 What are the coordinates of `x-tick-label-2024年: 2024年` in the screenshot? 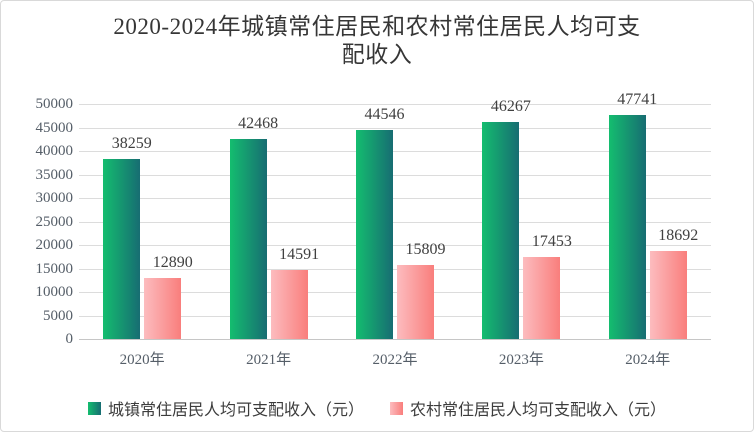 It's located at (648, 360).